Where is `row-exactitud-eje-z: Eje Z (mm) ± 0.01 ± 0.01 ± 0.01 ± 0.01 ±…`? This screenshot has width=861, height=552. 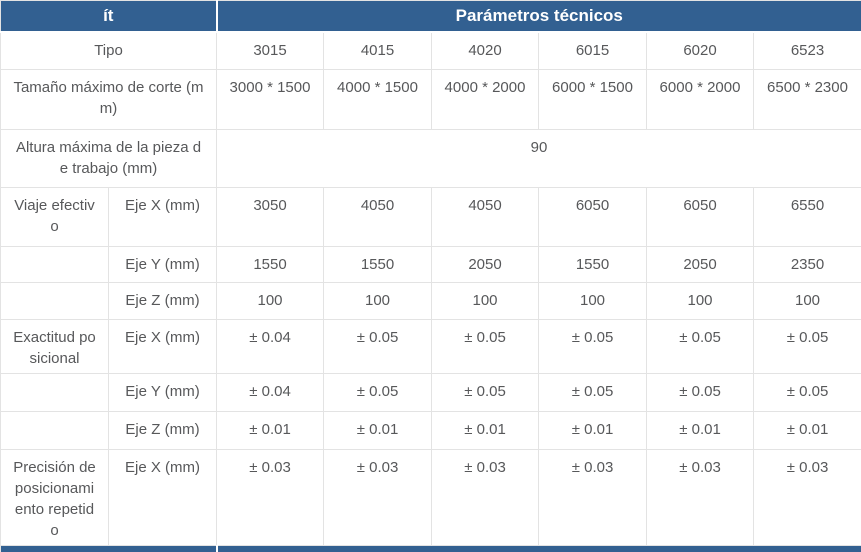
row-exactitud-eje-z: Eje Z (mm) ± 0.01 ± 0.01 ± 0.01 ± 0.01 ±… is located at coordinates (430, 430).